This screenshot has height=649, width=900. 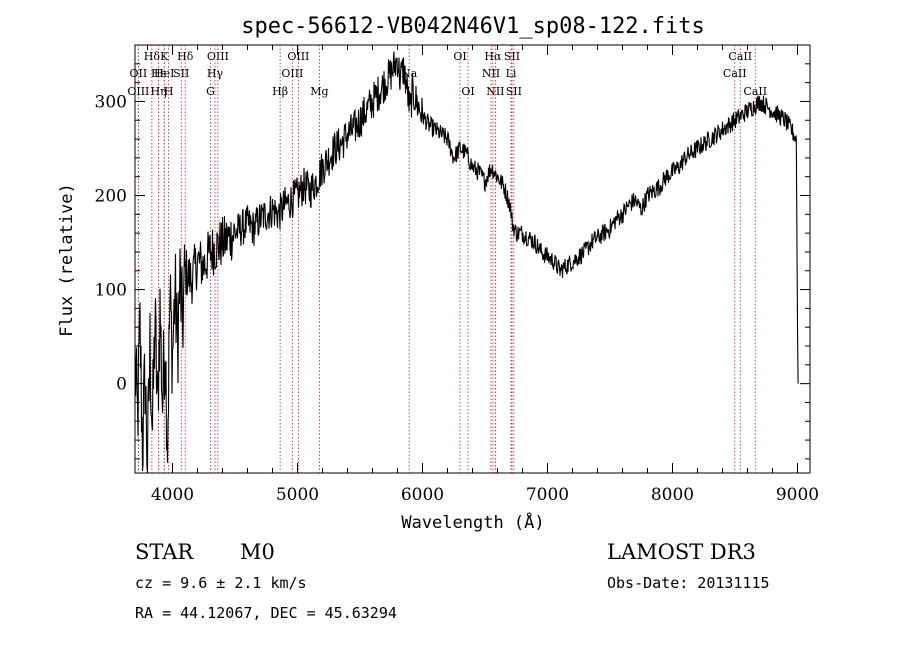 What do you see at coordinates (472, 522) in the screenshot?
I see `x-axis-label: Wavelength (Å)` at bounding box center [472, 522].